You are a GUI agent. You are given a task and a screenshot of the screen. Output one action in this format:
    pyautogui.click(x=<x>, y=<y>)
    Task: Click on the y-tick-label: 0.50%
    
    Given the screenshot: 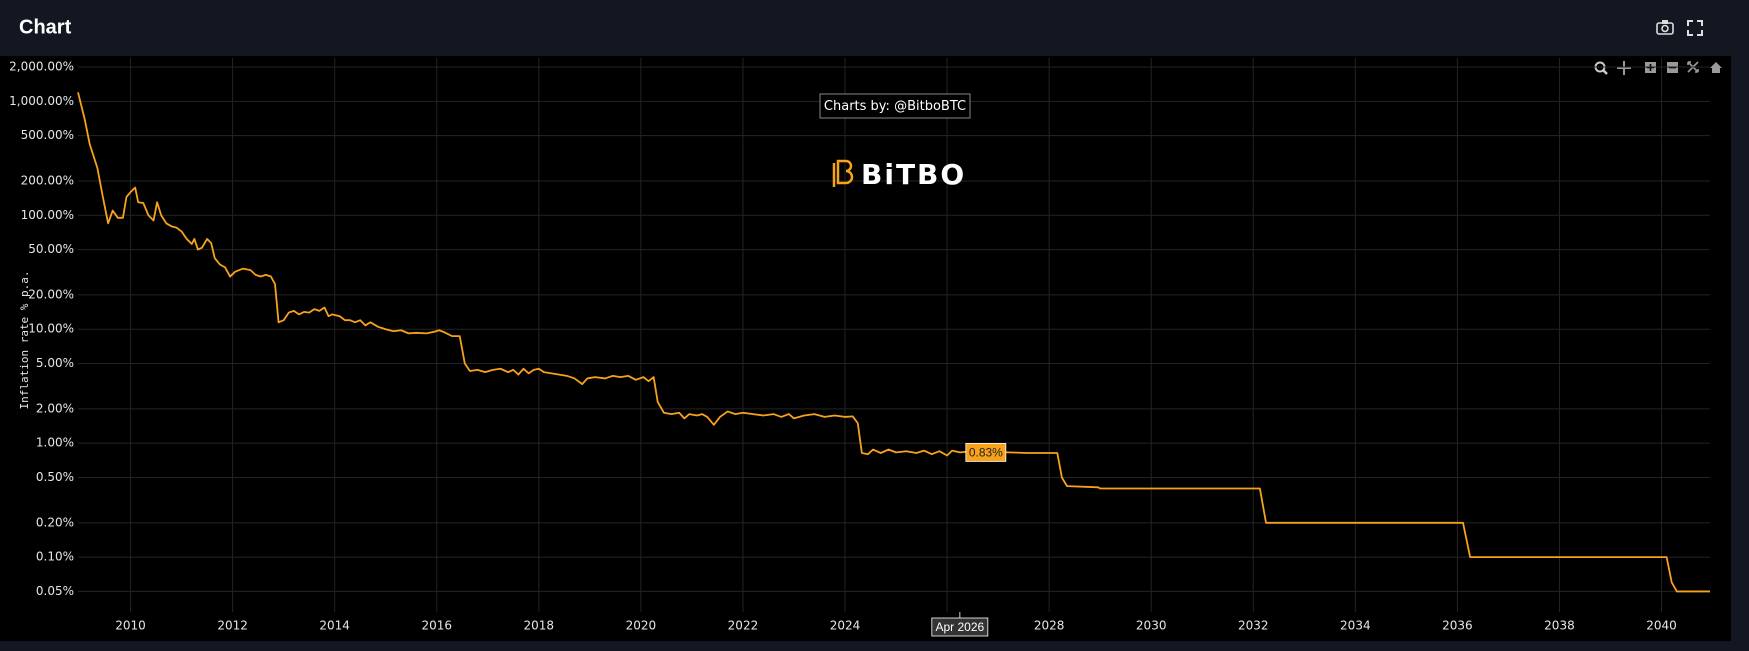 What is the action you would take?
    pyautogui.click(x=55, y=477)
    